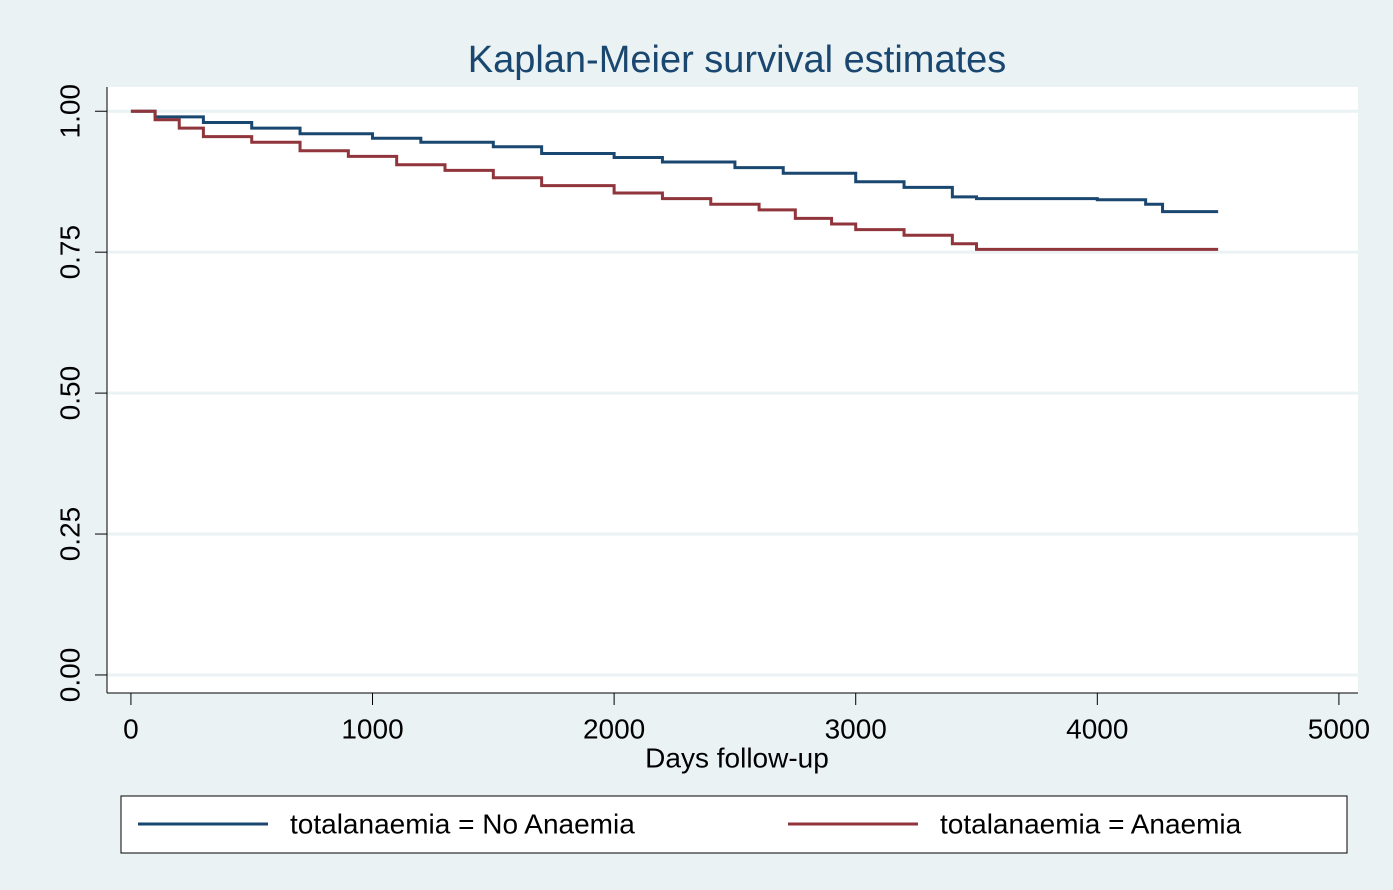 This screenshot has height=890, width=1393. What do you see at coordinates (1097, 728) in the screenshot?
I see `x-tick-label: 4000` at bounding box center [1097, 728].